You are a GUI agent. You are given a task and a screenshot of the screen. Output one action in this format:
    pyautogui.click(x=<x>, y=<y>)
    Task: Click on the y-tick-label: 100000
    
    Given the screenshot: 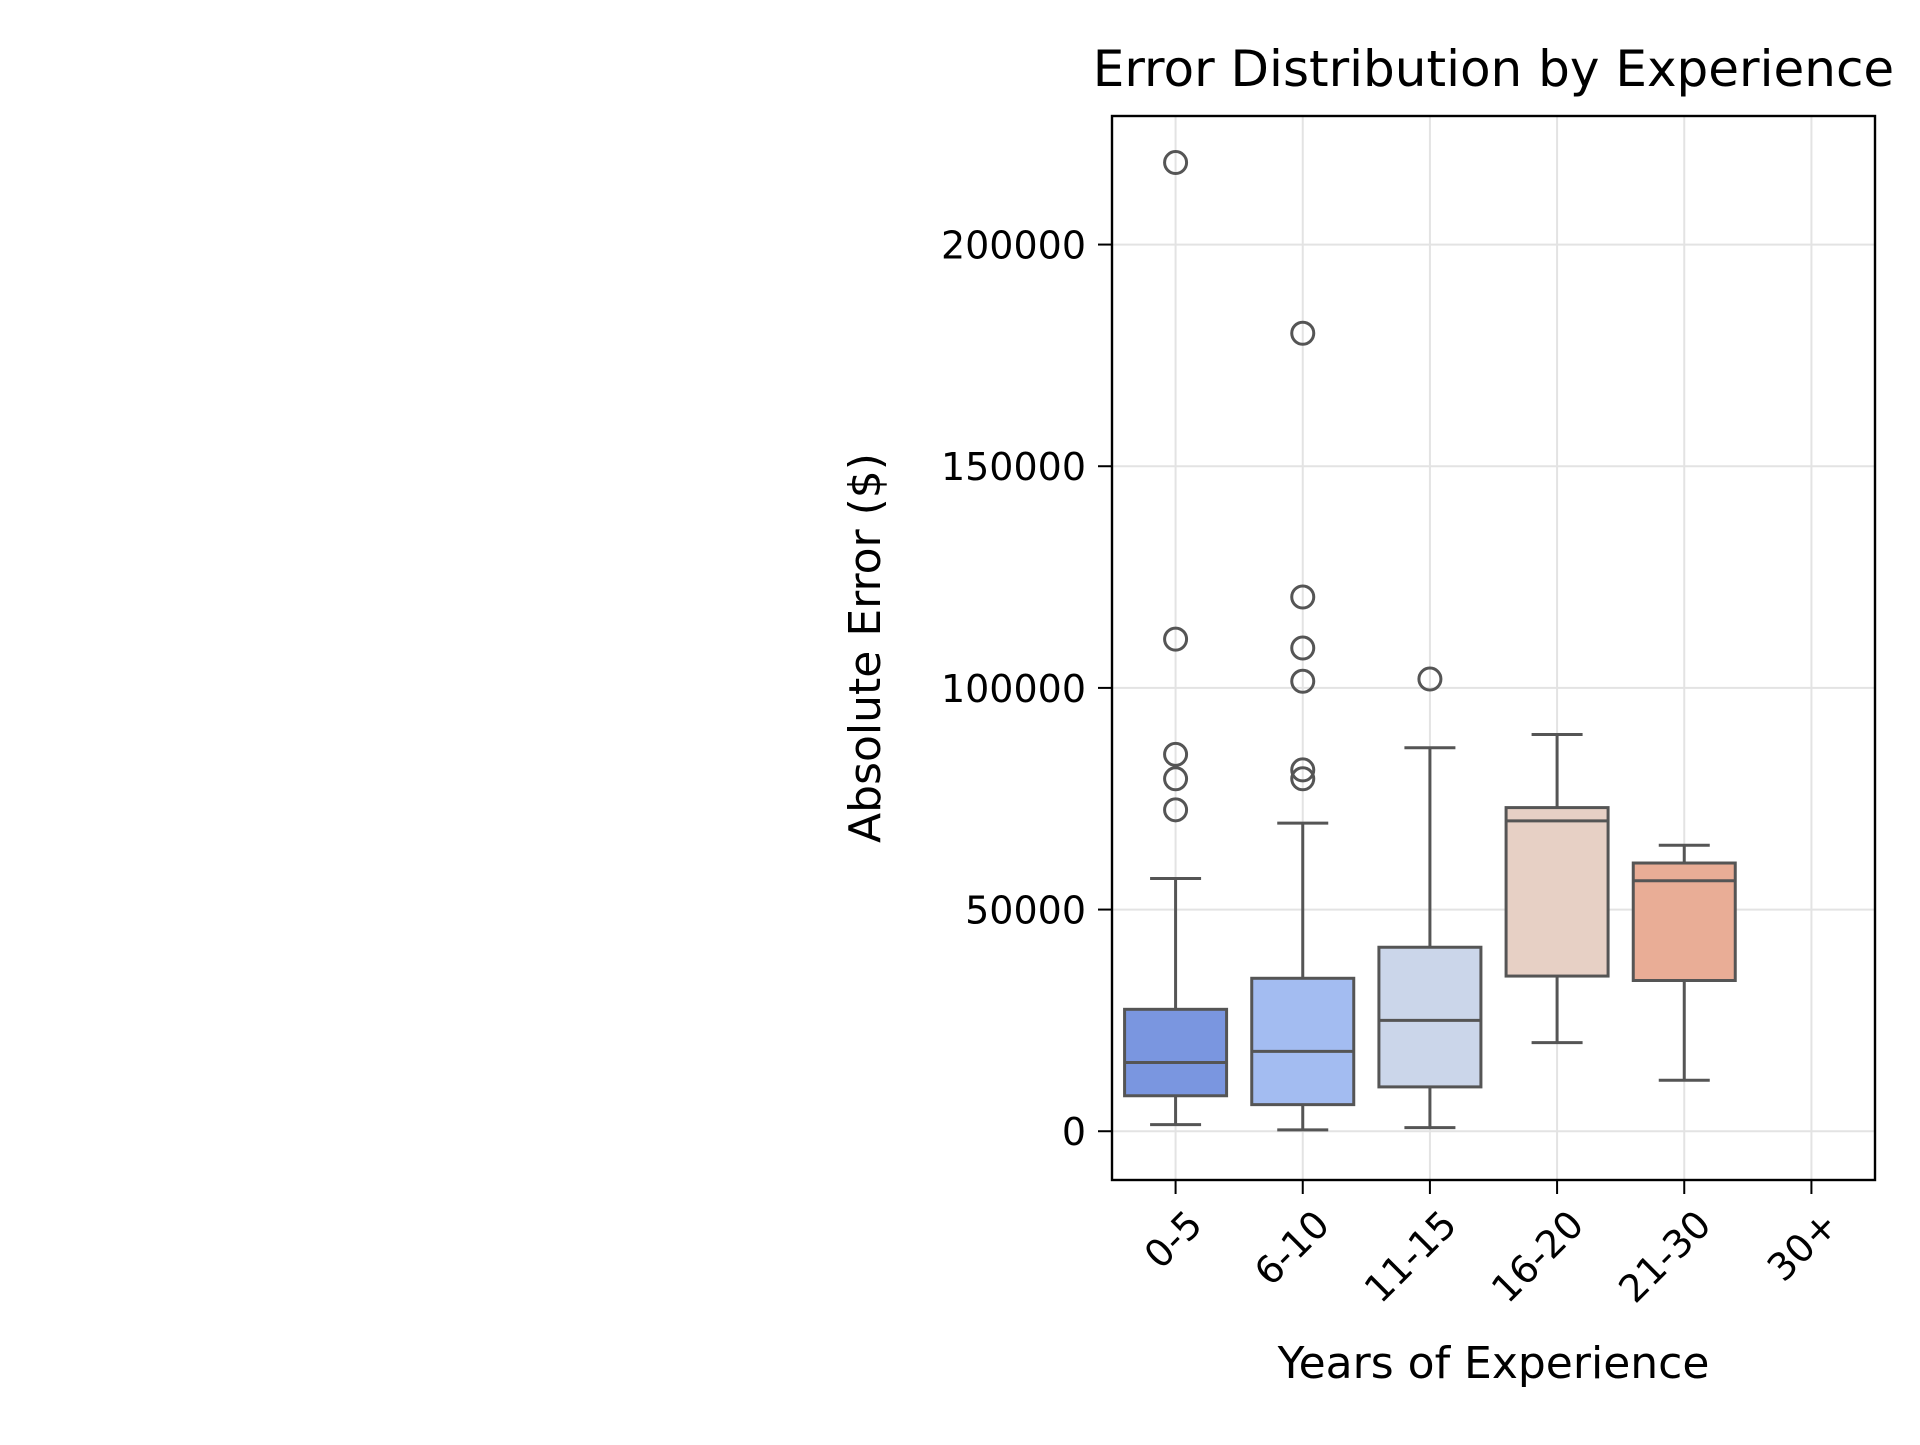 What is the action you would take?
    pyautogui.click(x=1013, y=689)
    